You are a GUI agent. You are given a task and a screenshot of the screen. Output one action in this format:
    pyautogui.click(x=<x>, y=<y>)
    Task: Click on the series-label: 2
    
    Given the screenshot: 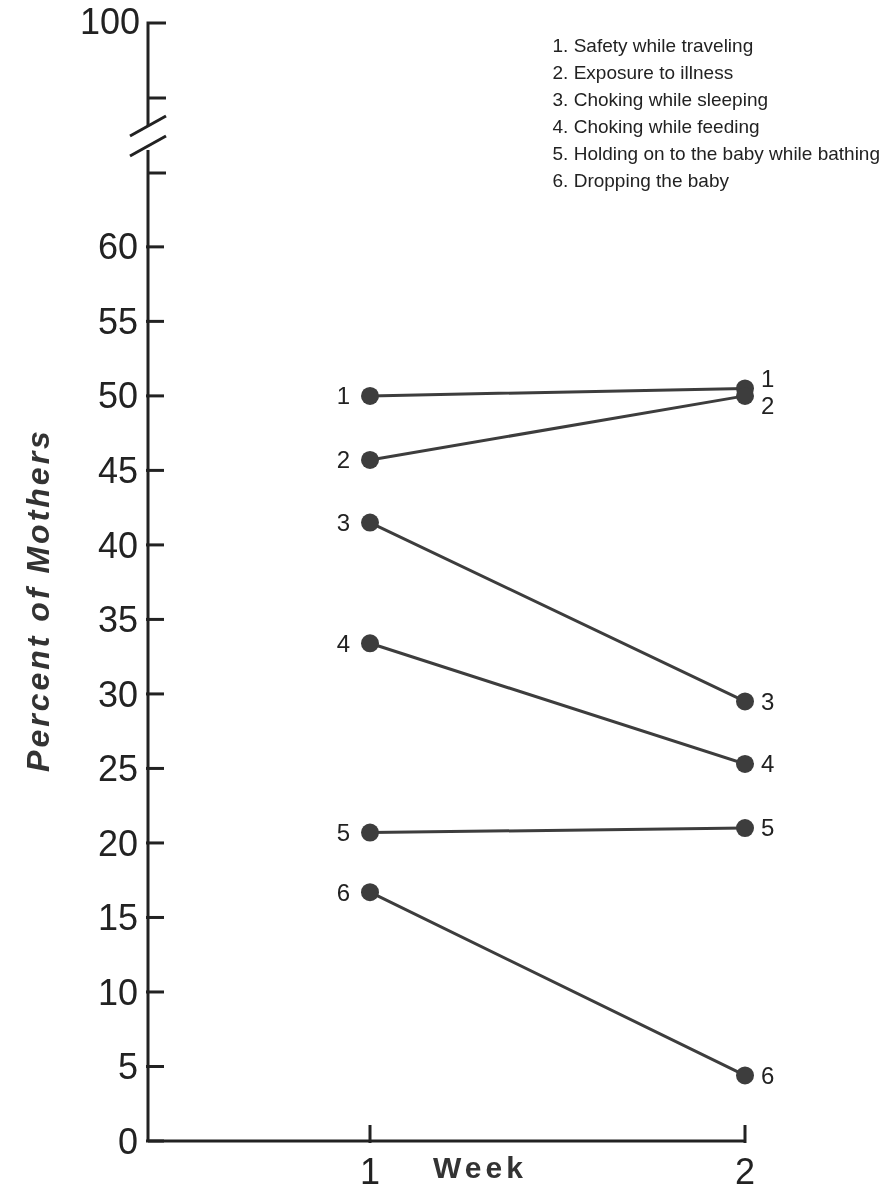 What is the action you would take?
    pyautogui.click(x=768, y=406)
    